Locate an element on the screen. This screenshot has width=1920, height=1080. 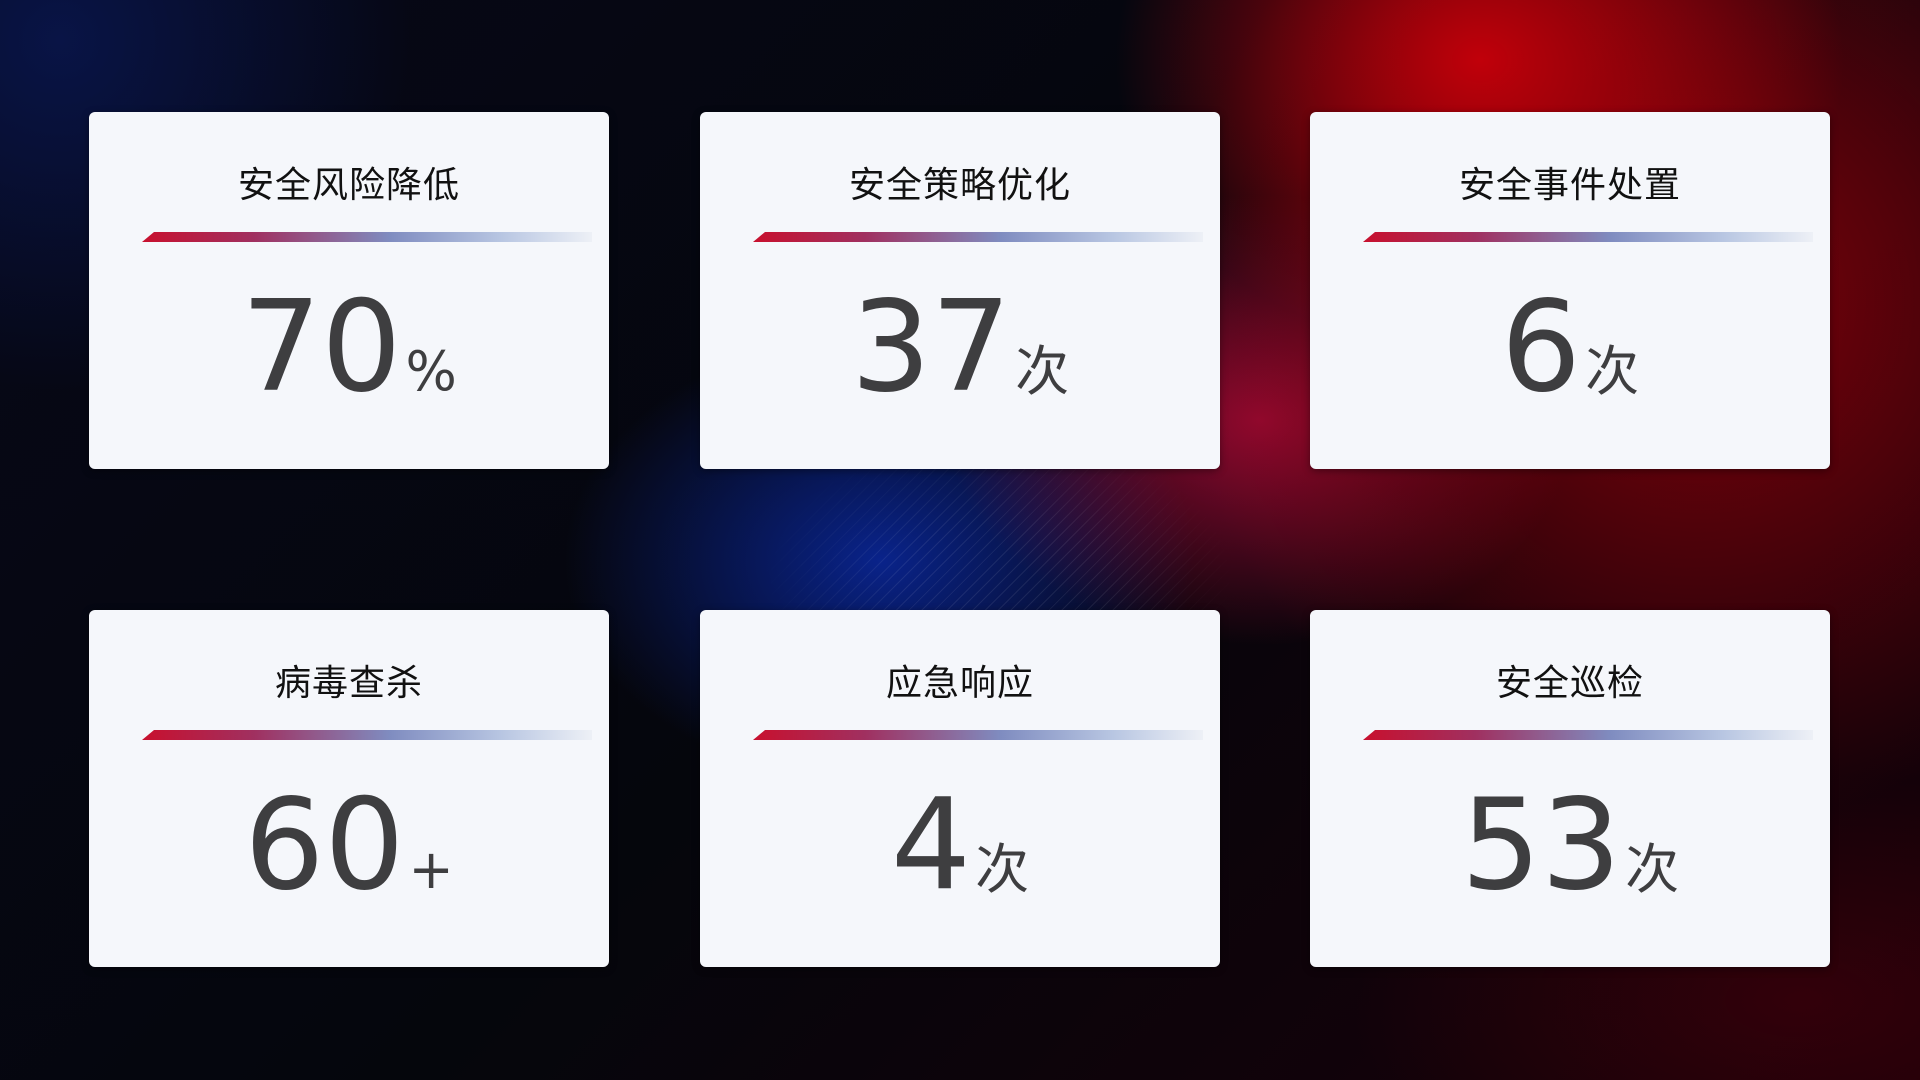
card-value: 4次 is located at coordinates (960, 845).